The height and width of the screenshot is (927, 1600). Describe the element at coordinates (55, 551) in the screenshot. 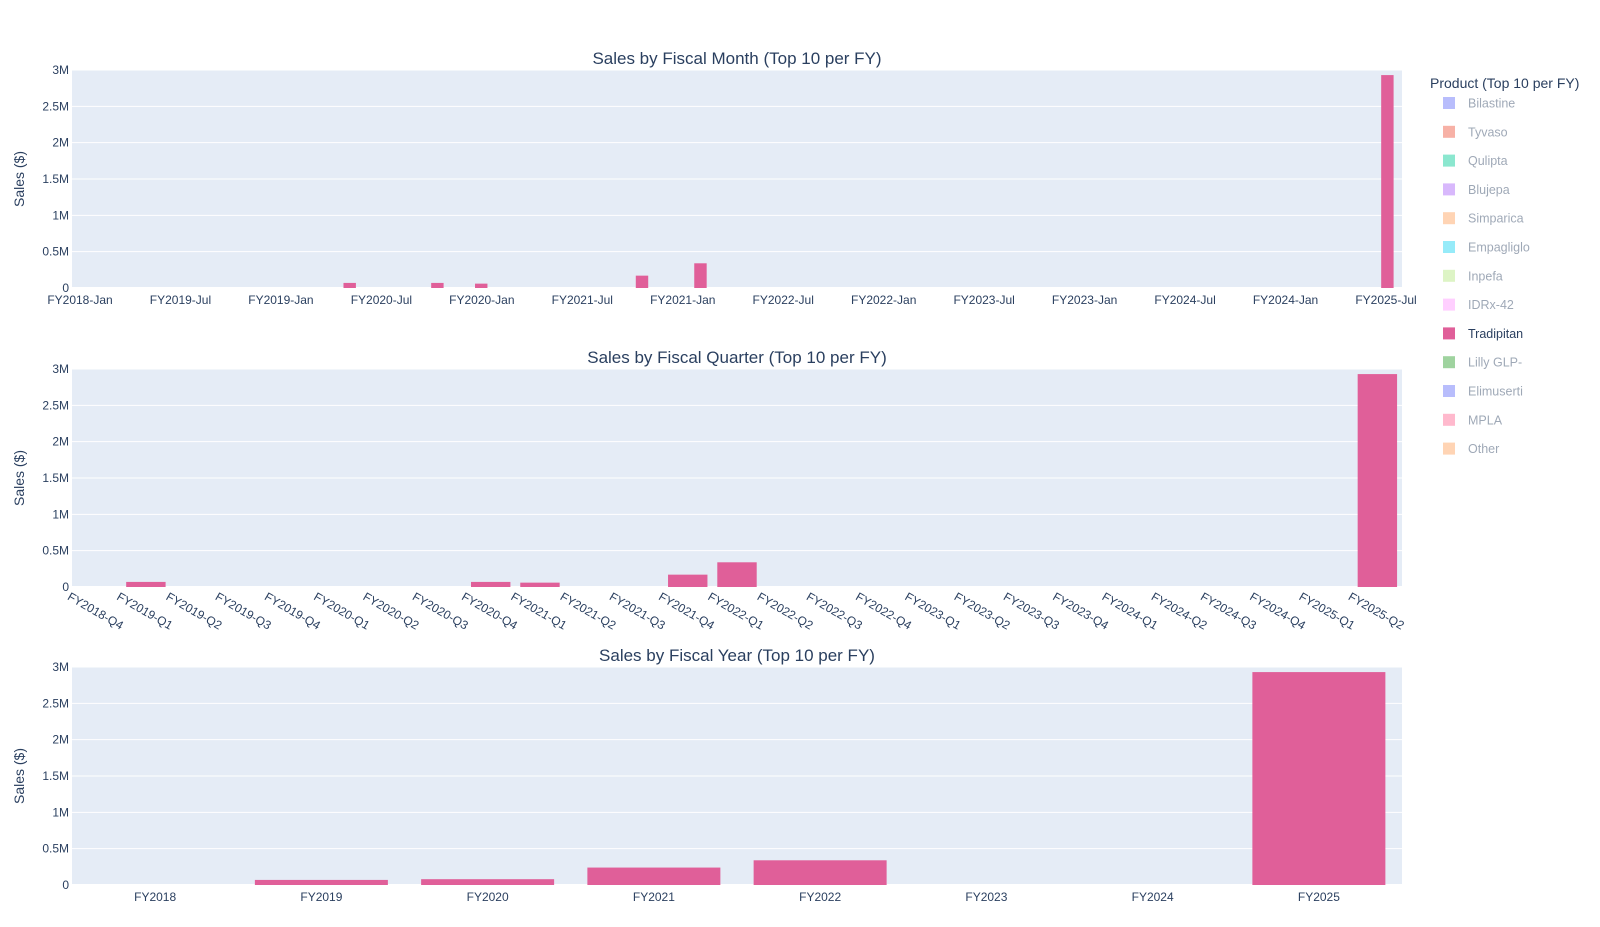

I see `quarter-y-tick-label: 0.5M` at that location.